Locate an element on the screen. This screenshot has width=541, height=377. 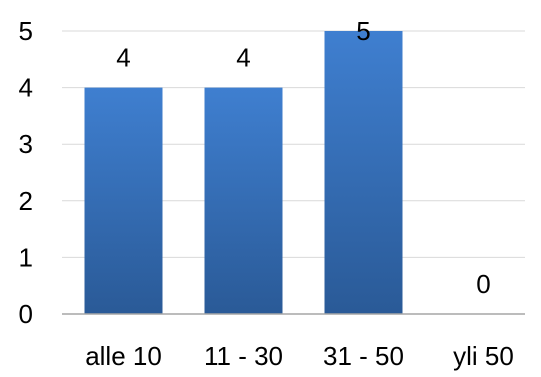
y-tick-labels: 0 1 2 3 4 5 is located at coordinates (26, 172).